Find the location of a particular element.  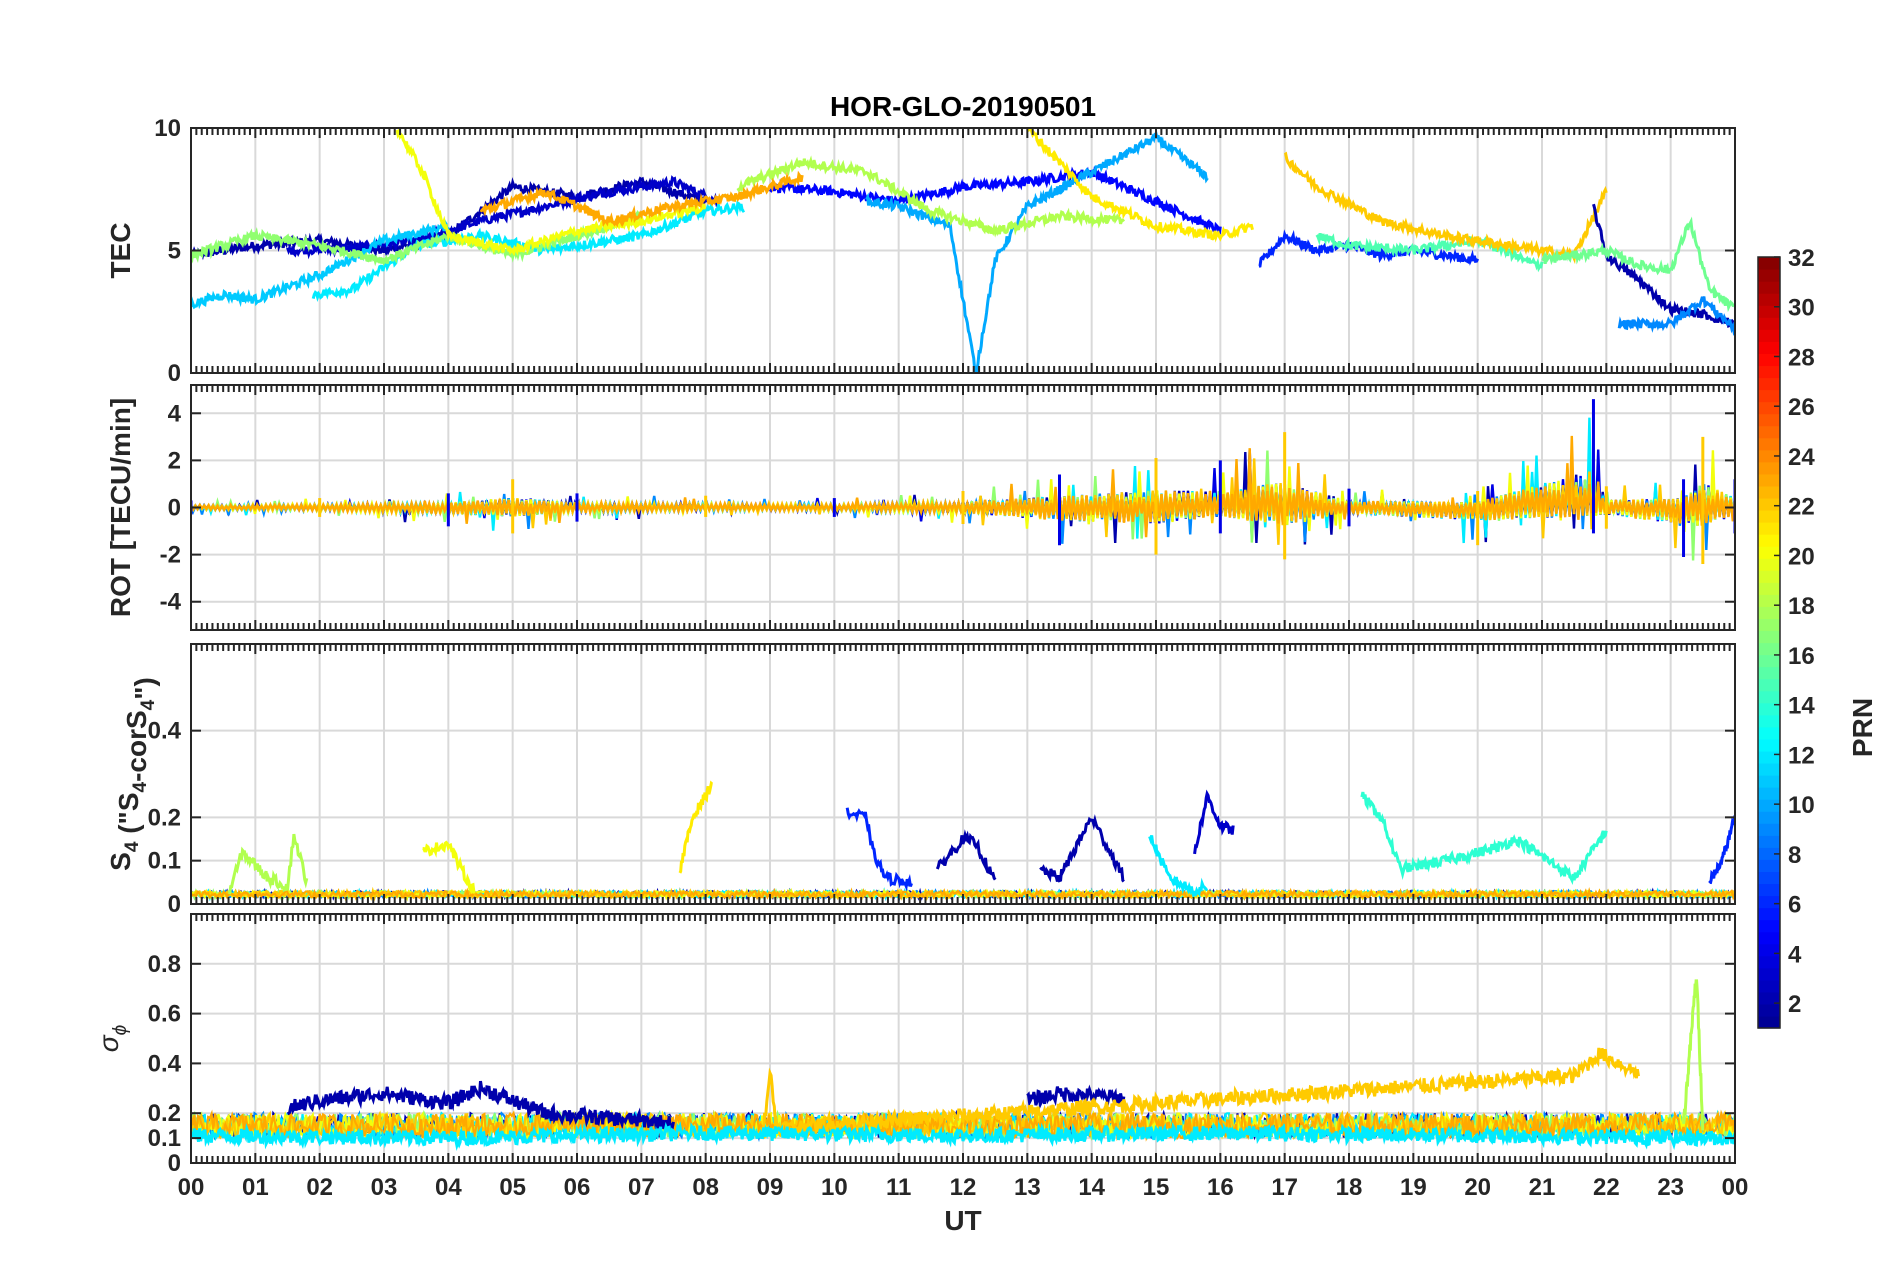

y-tick-label: -2 is located at coordinates (170, 555).